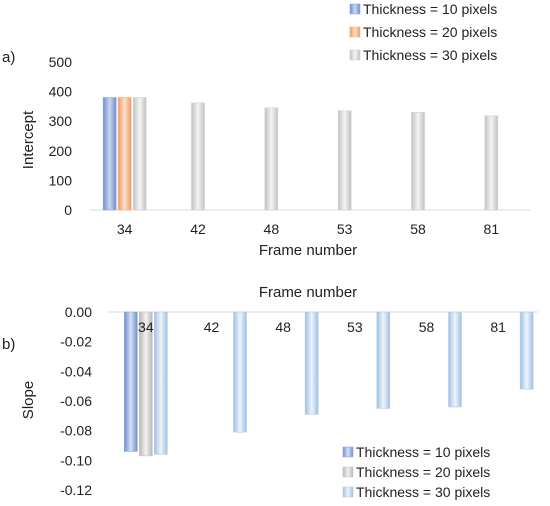 The width and height of the screenshot is (550, 506). I want to click on slope-y-tick-label: 0.00, so click(78, 312).